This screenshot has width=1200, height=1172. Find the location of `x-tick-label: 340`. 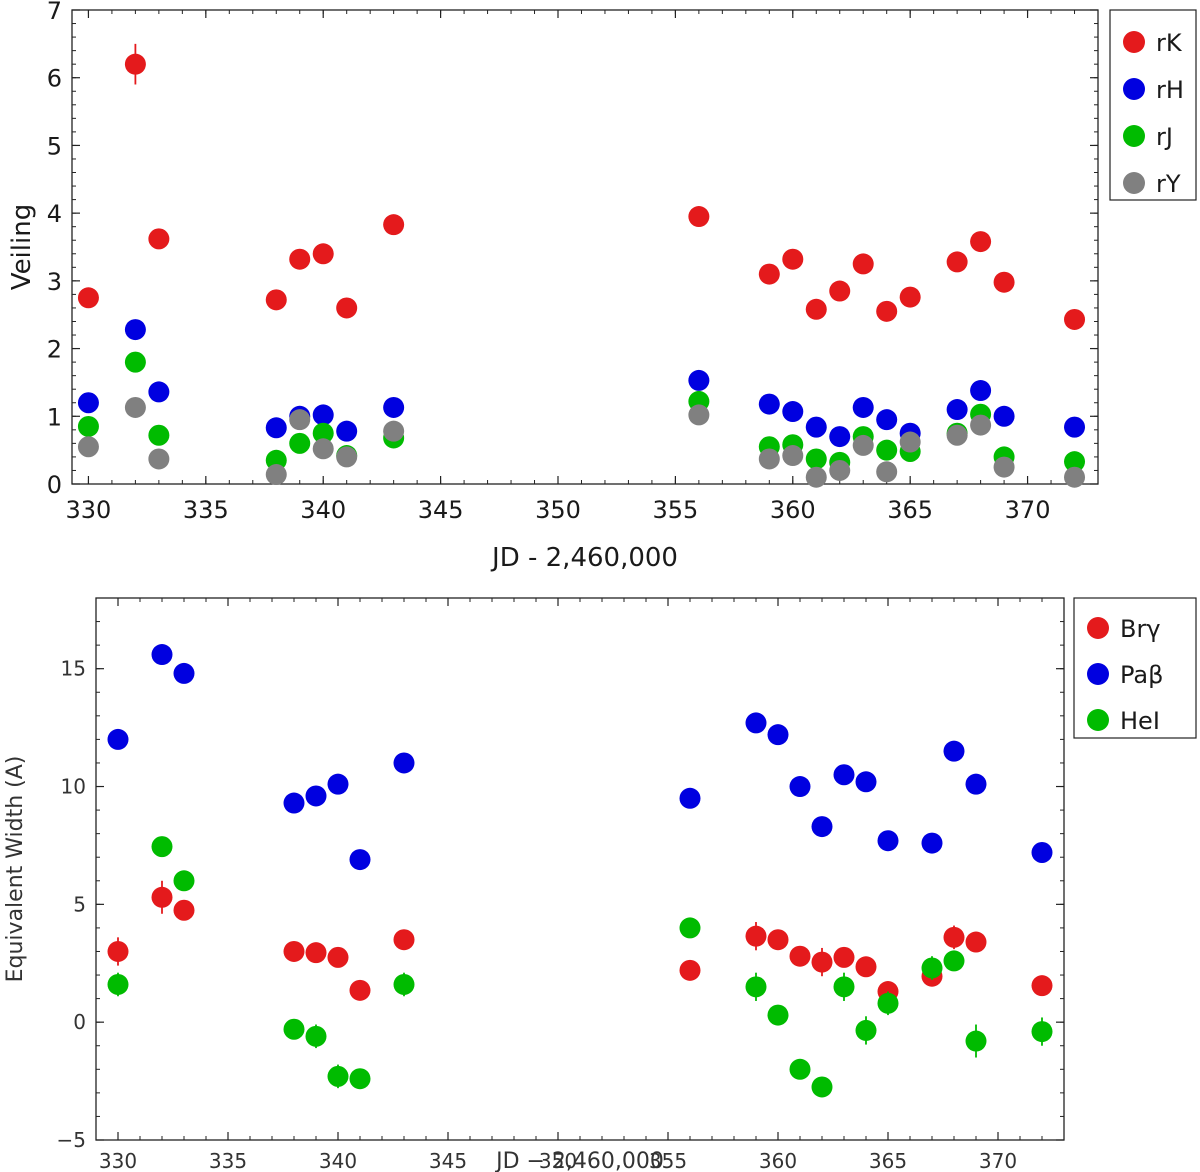

x-tick-label: 340 is located at coordinates (338, 1160).